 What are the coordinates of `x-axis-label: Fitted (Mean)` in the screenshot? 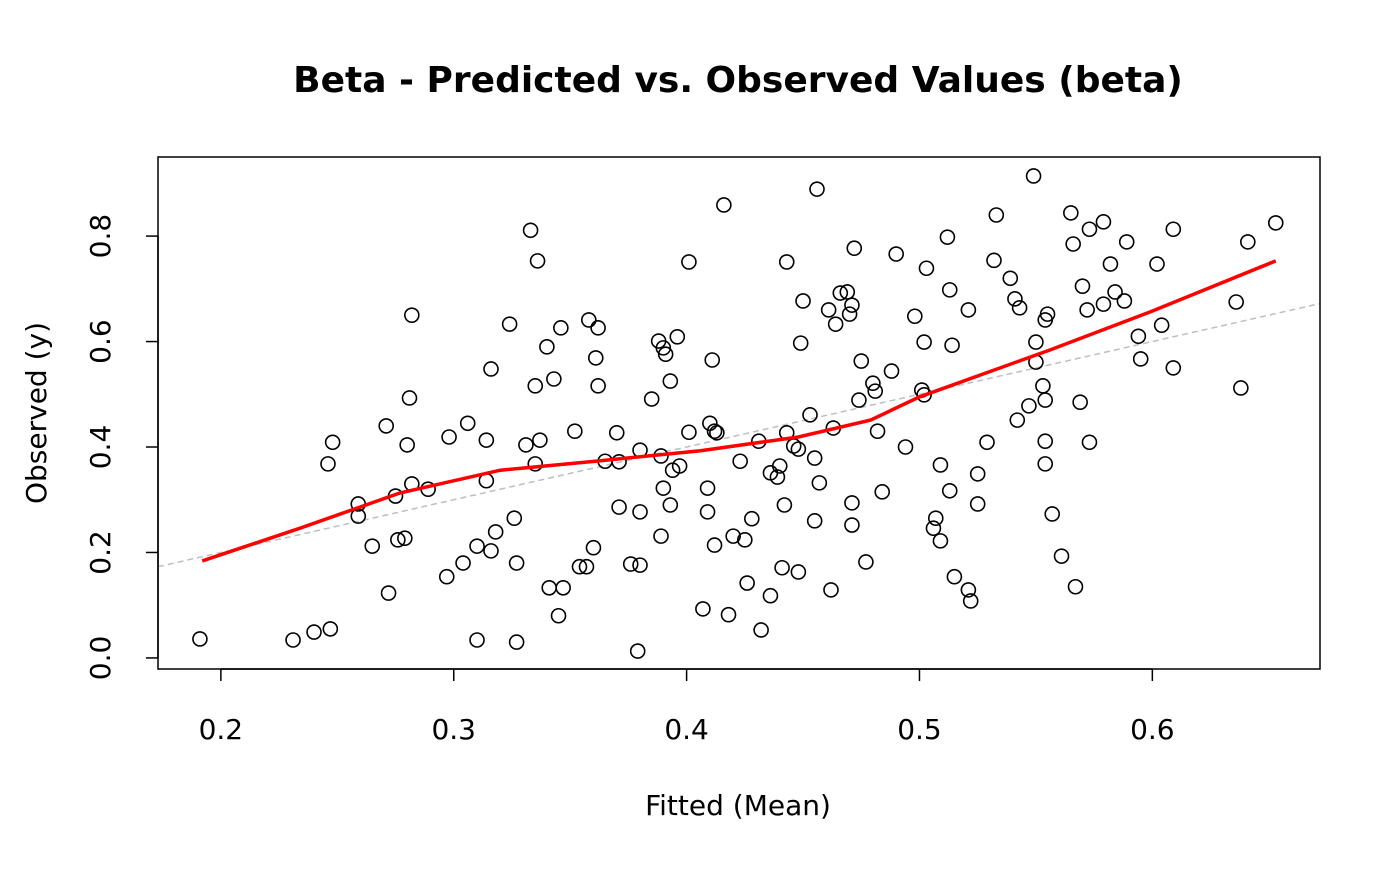 It's located at (738, 805).